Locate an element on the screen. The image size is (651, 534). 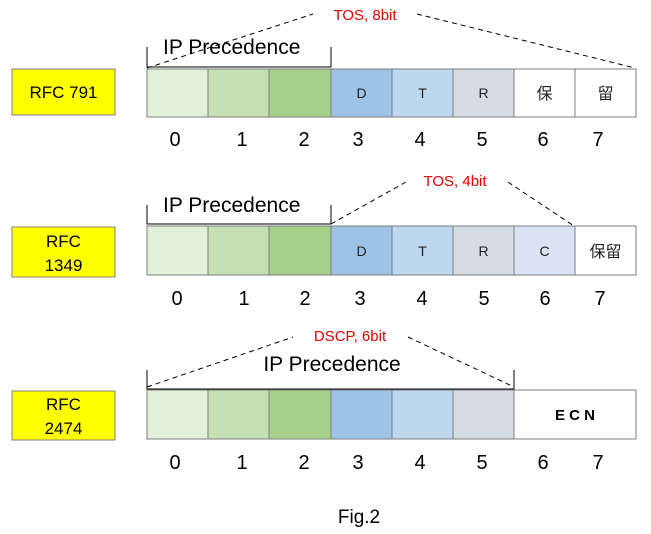
row3-bit-2: 2 is located at coordinates (303, 463).